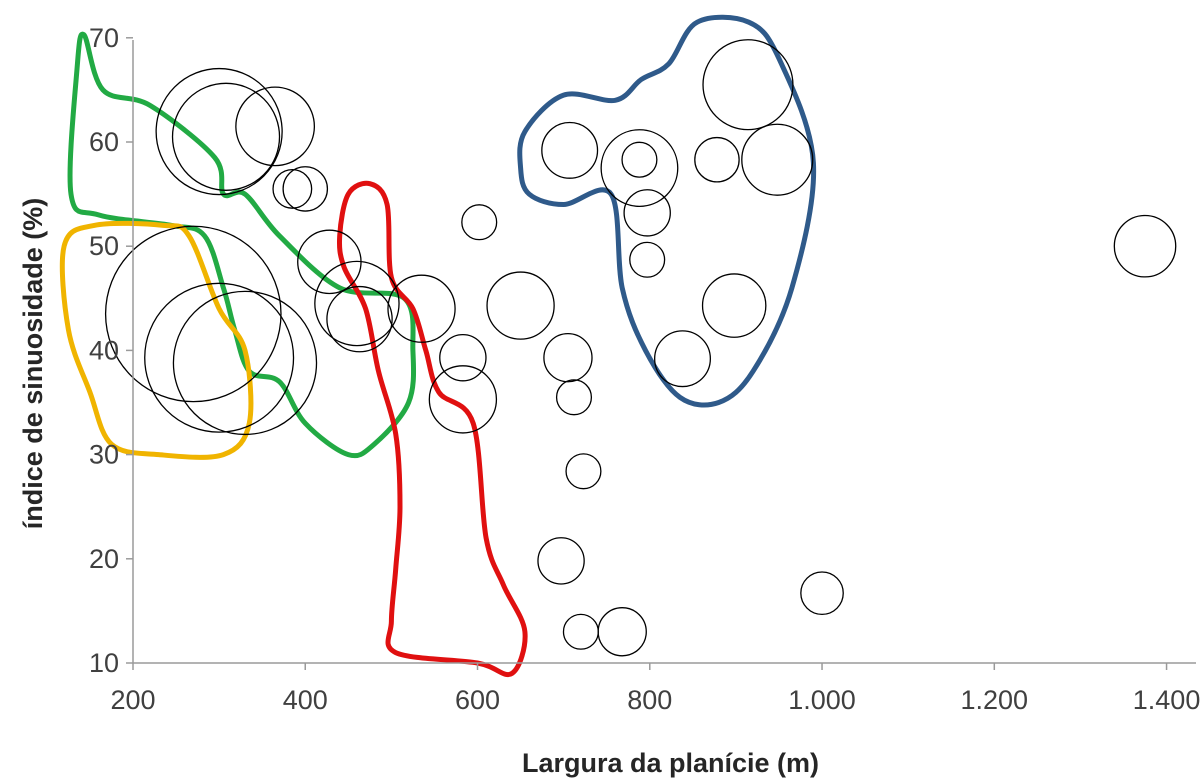  I want to click on x-tick-label: 200, so click(132, 700).